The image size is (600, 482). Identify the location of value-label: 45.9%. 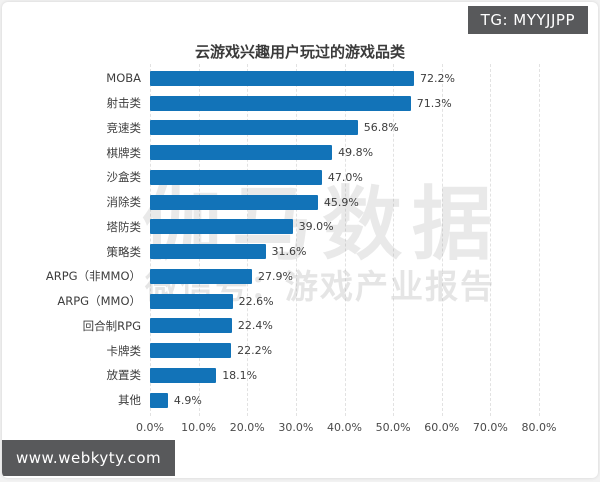
(341, 202).